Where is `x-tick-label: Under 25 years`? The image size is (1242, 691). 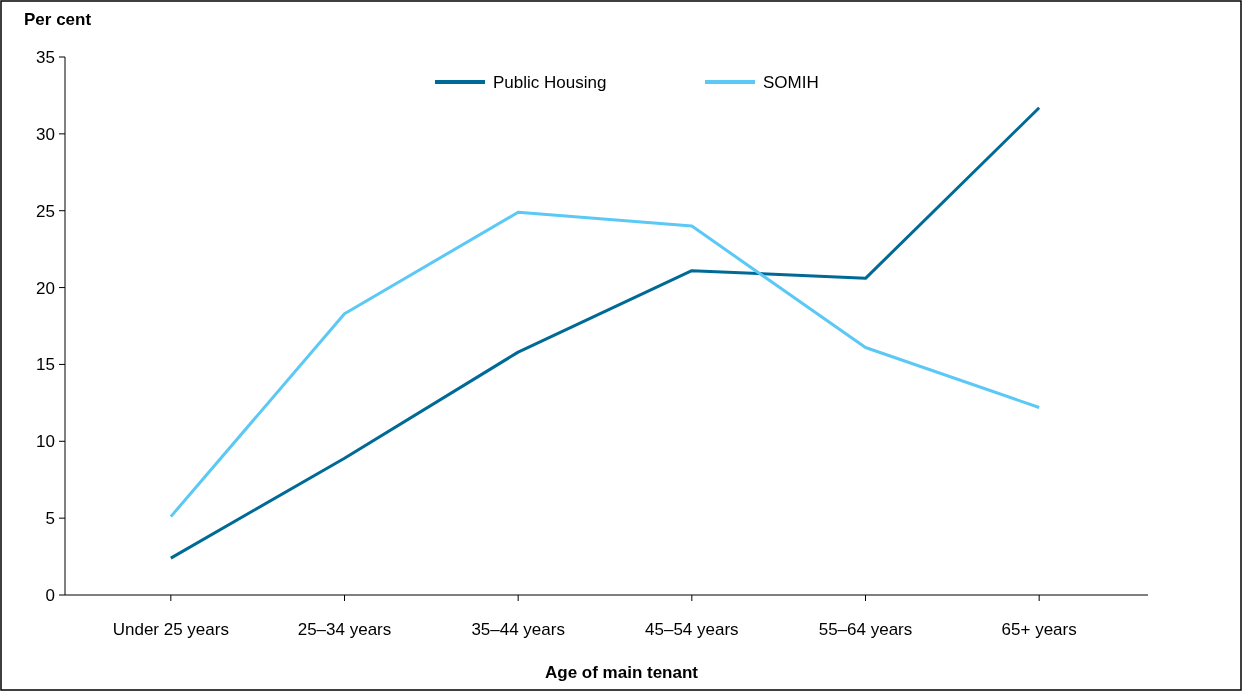 x-tick-label: Under 25 years is located at coordinates (170, 629).